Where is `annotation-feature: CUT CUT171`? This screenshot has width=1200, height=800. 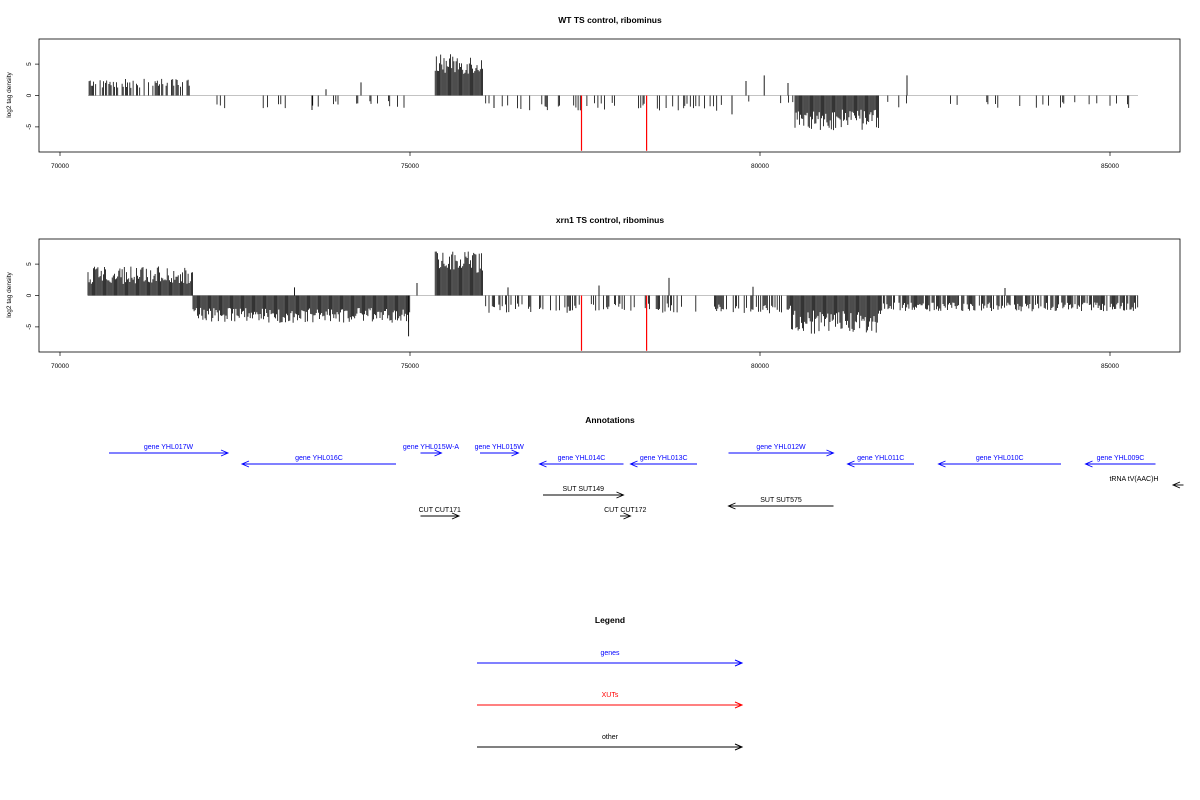 annotation-feature: CUT CUT171 is located at coordinates (440, 513).